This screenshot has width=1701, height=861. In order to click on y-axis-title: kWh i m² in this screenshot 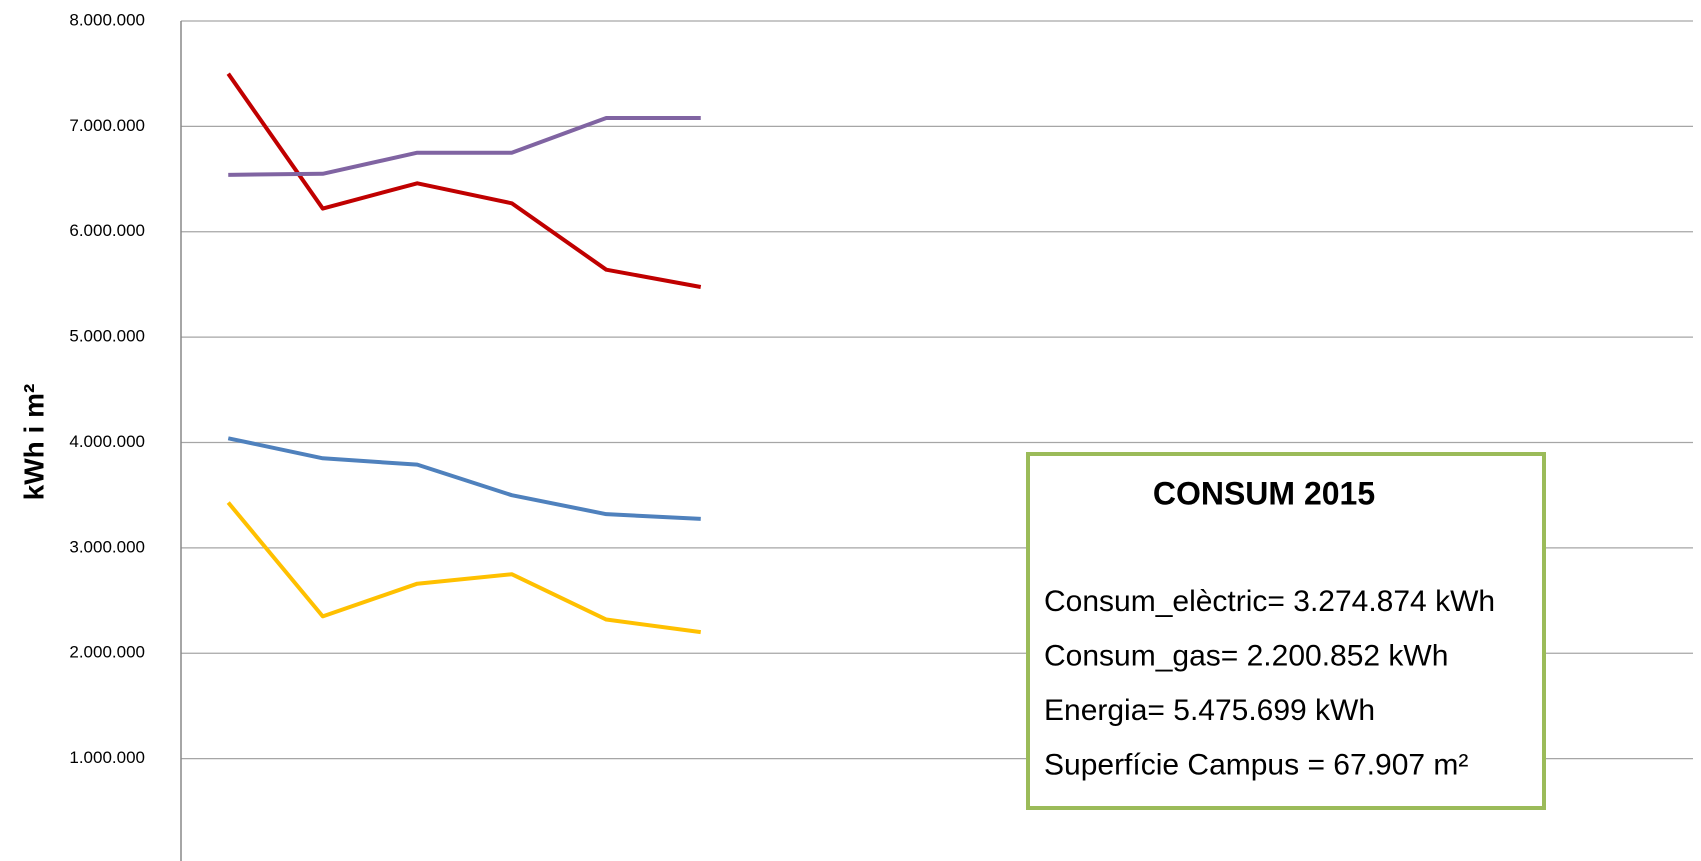, I will do `click(33, 442)`.